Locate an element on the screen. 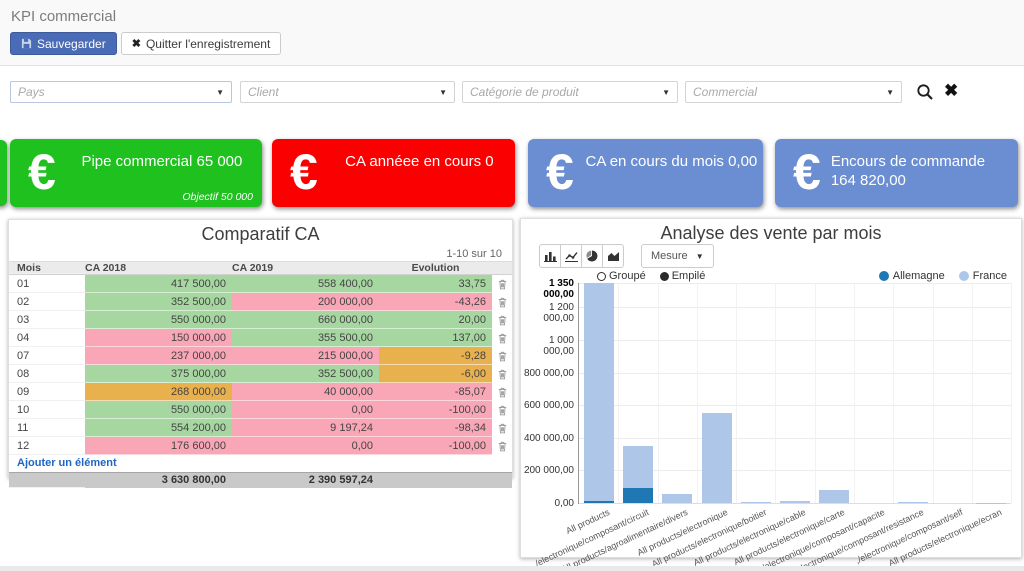  kpi-card-ca-annee: € CA annéee en cours 0 is located at coordinates (393, 173).